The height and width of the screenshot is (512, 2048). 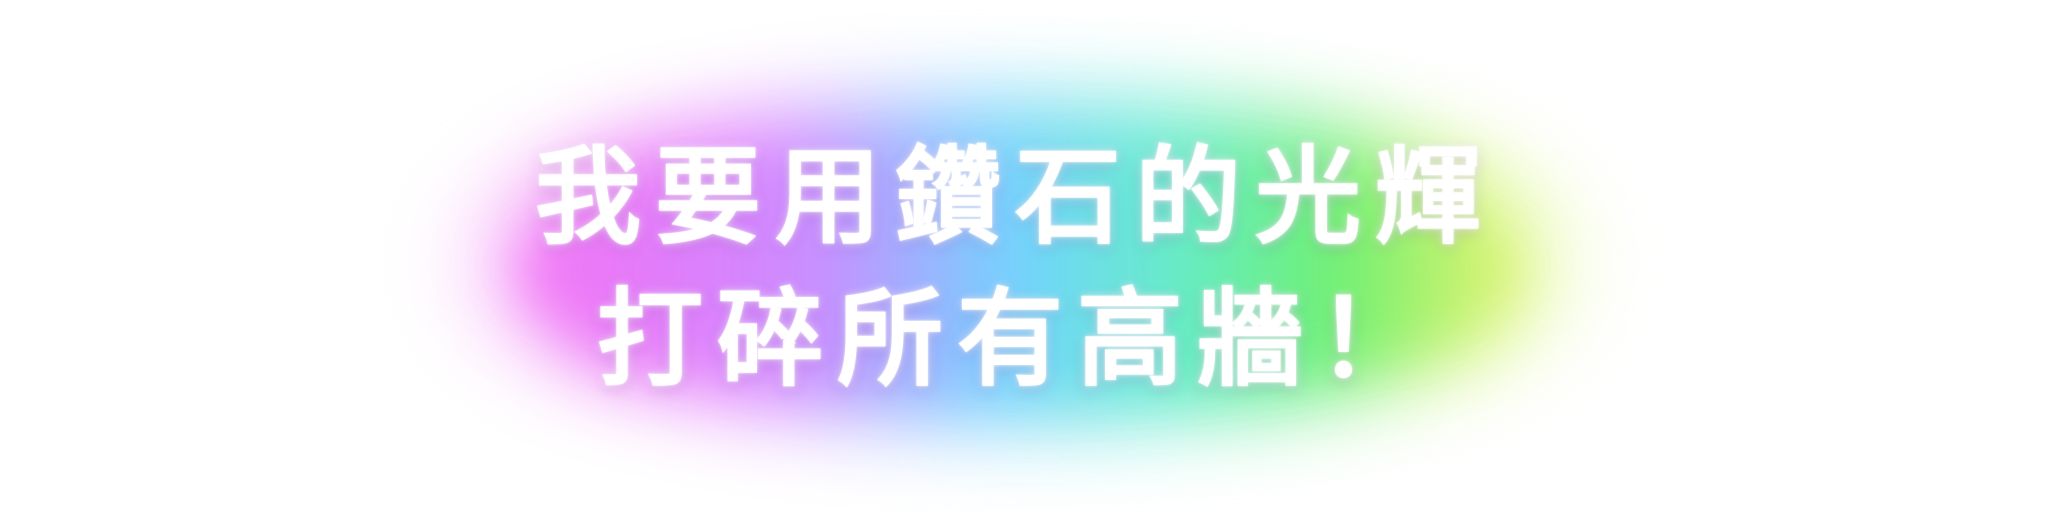 I want to click on headline-line-2: 打碎所有高牆！, so click(x=1017, y=339).